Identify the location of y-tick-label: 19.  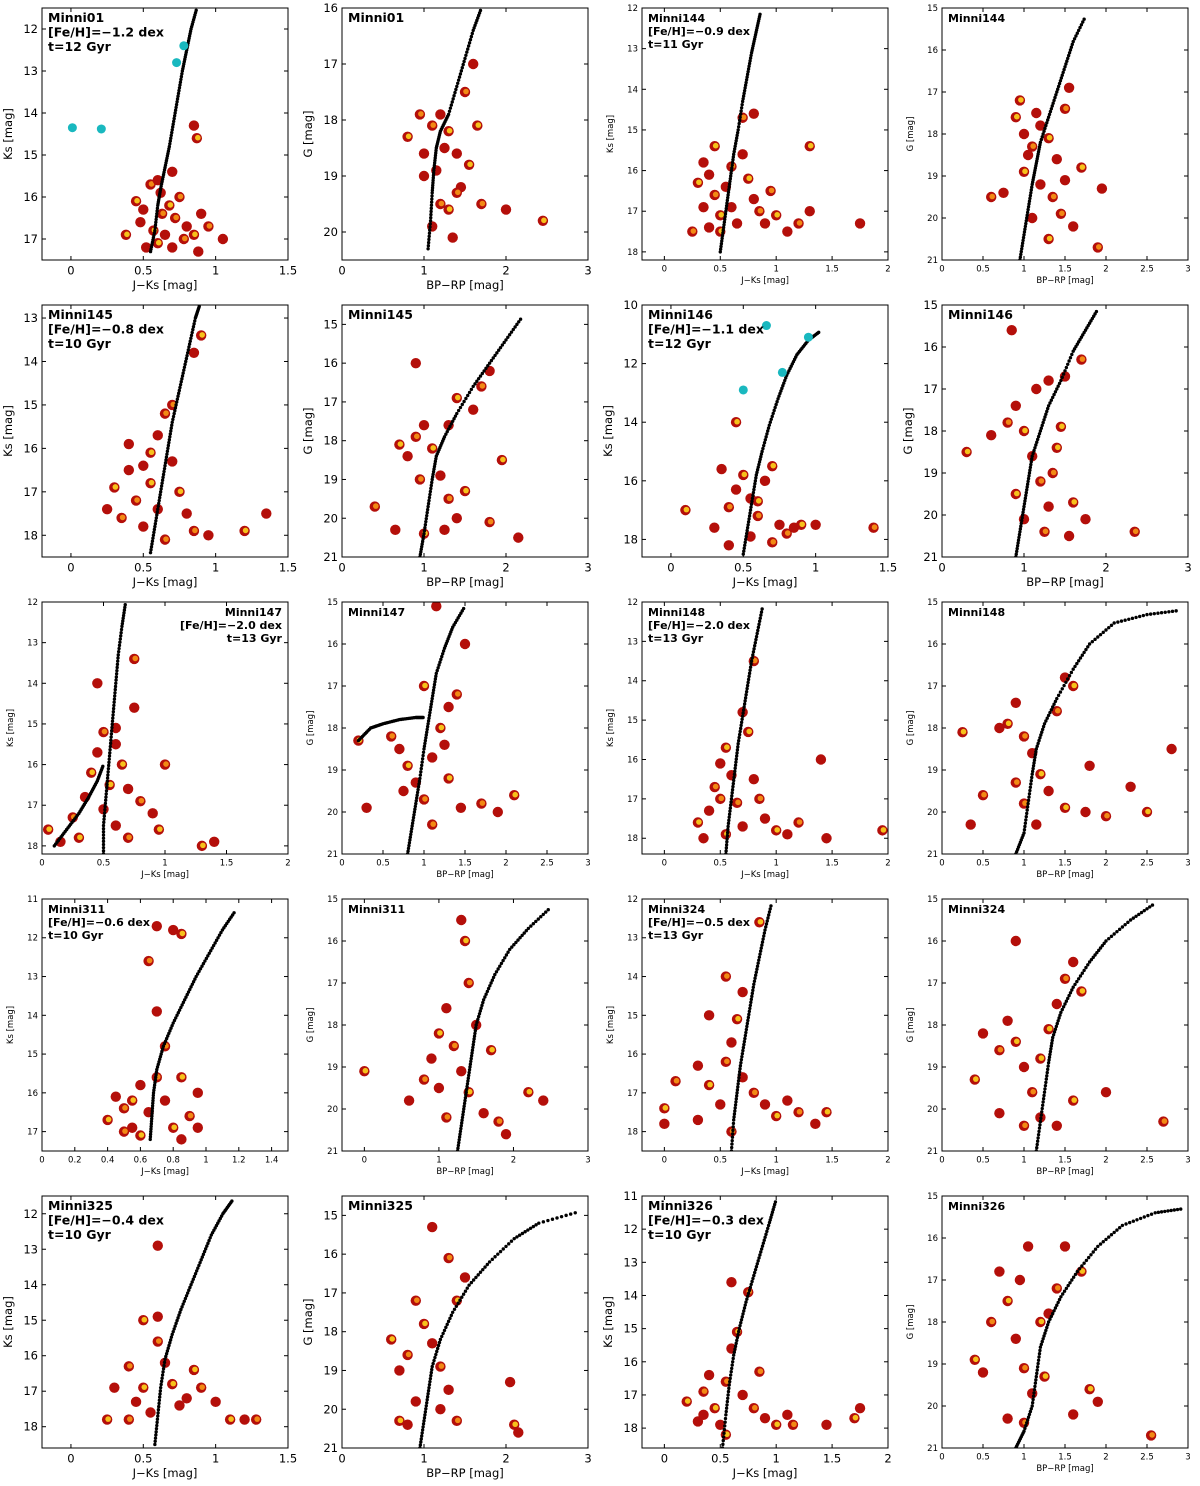
(330, 1370).